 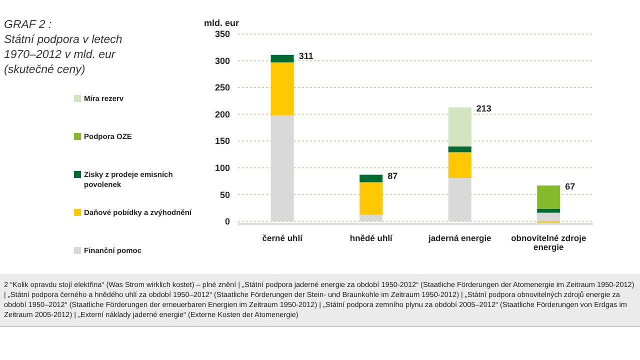 What do you see at coordinates (283, 238) in the screenshot?
I see `x-tick-label: černé uhlí` at bounding box center [283, 238].